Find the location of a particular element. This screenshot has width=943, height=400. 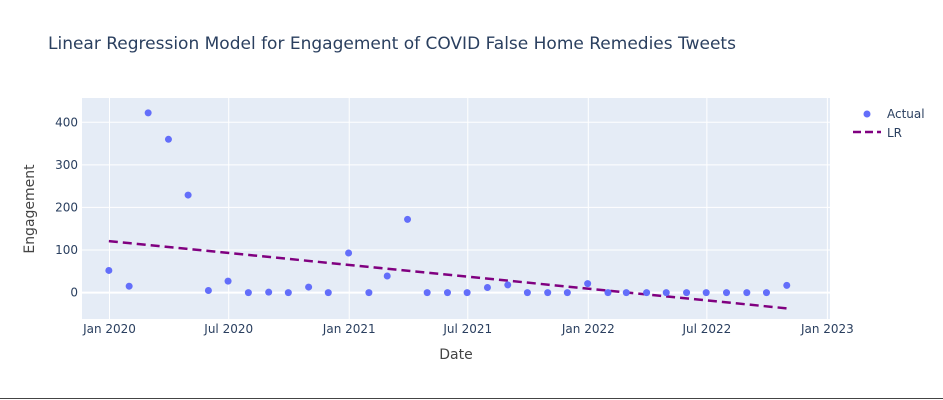

y-tick-label: 200 is located at coordinates (66, 207).